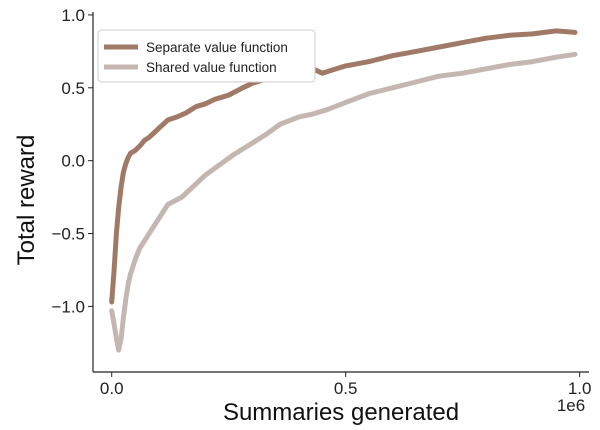 The width and height of the screenshot is (600, 430). What do you see at coordinates (68, 234) in the screenshot?
I see `y-tick-label: −0.5` at bounding box center [68, 234].